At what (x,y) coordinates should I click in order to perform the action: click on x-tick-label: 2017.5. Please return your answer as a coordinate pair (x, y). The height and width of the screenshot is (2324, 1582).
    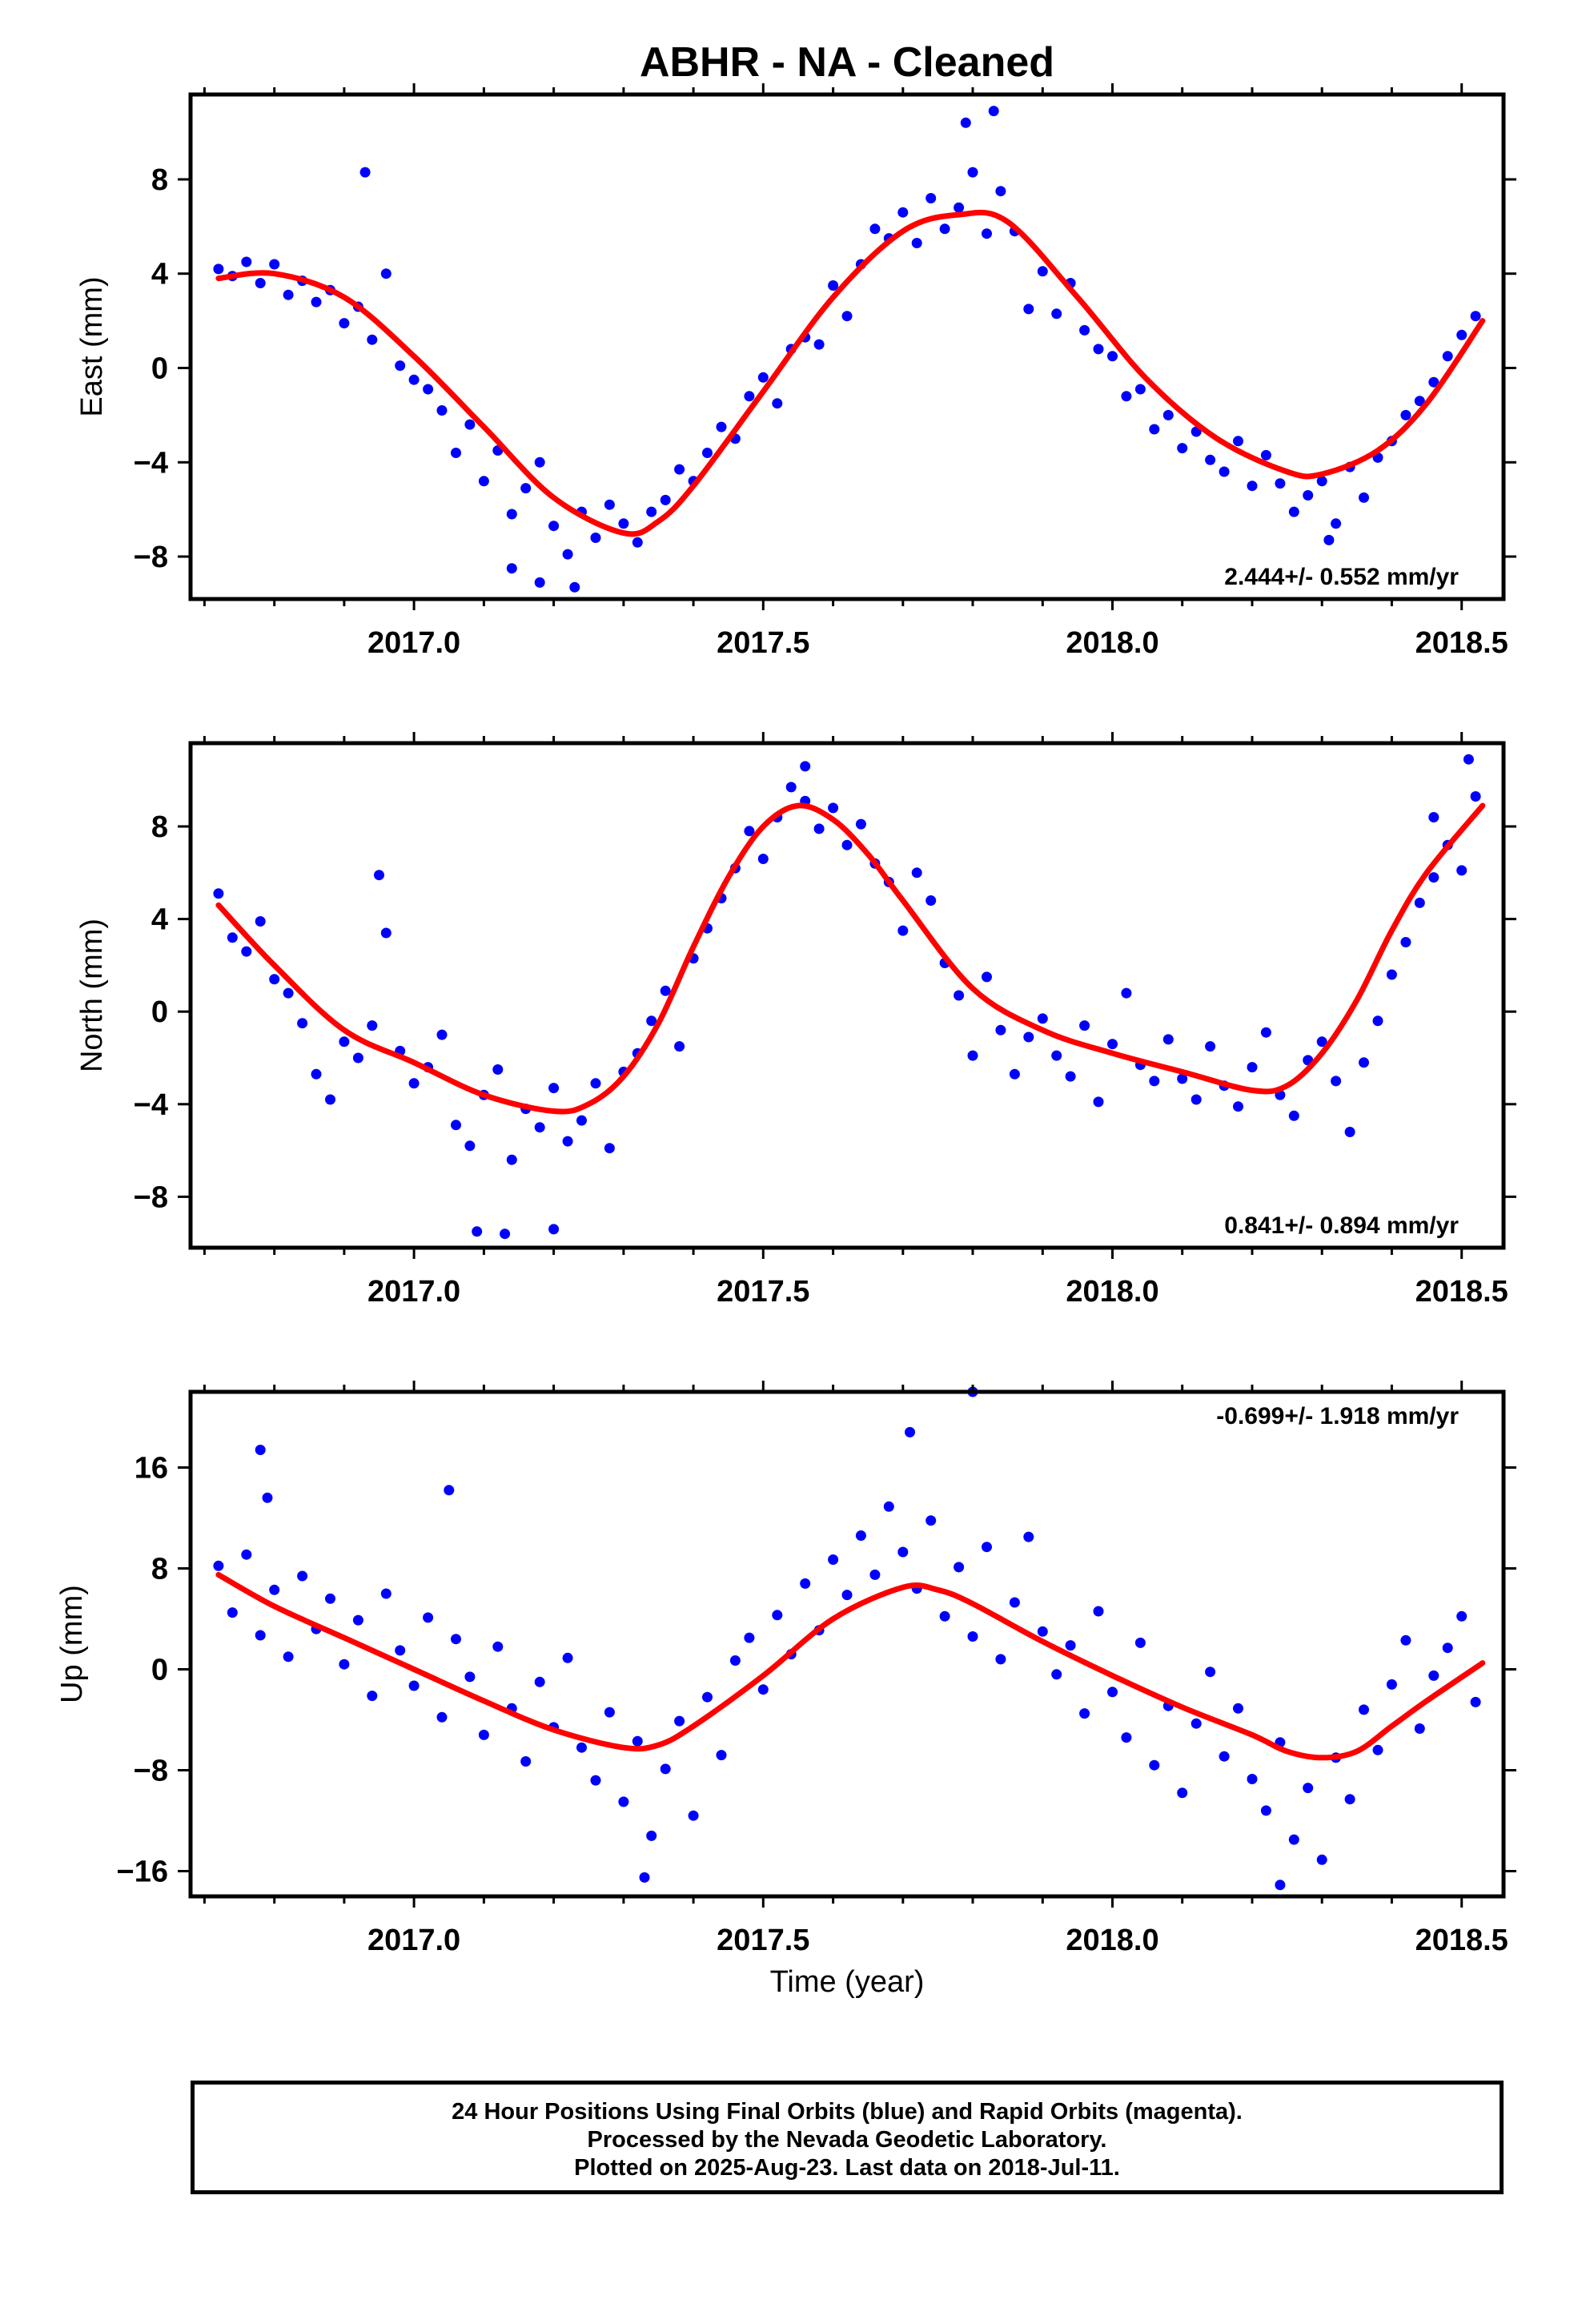
    Looking at the image, I should click on (763, 643).